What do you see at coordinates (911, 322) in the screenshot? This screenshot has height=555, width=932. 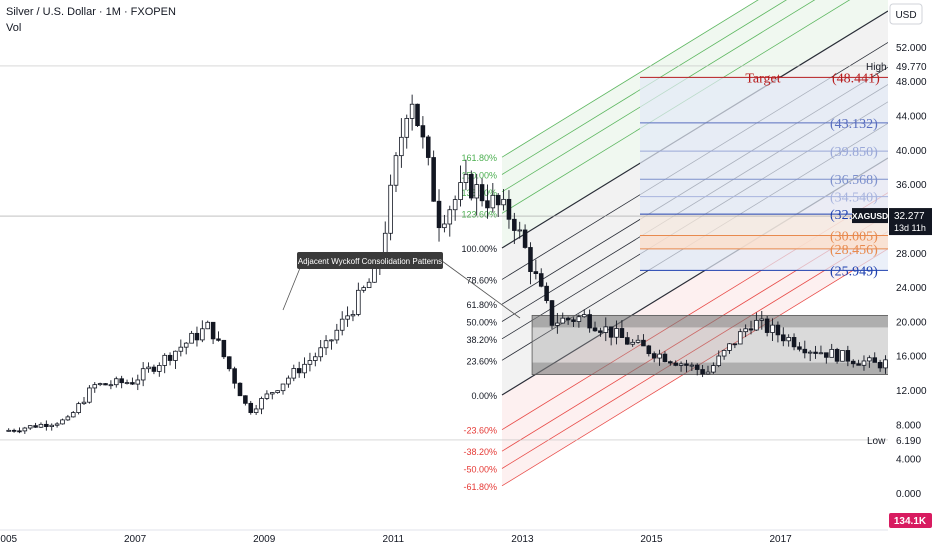 I see `y-tick-label: 20.000` at bounding box center [911, 322].